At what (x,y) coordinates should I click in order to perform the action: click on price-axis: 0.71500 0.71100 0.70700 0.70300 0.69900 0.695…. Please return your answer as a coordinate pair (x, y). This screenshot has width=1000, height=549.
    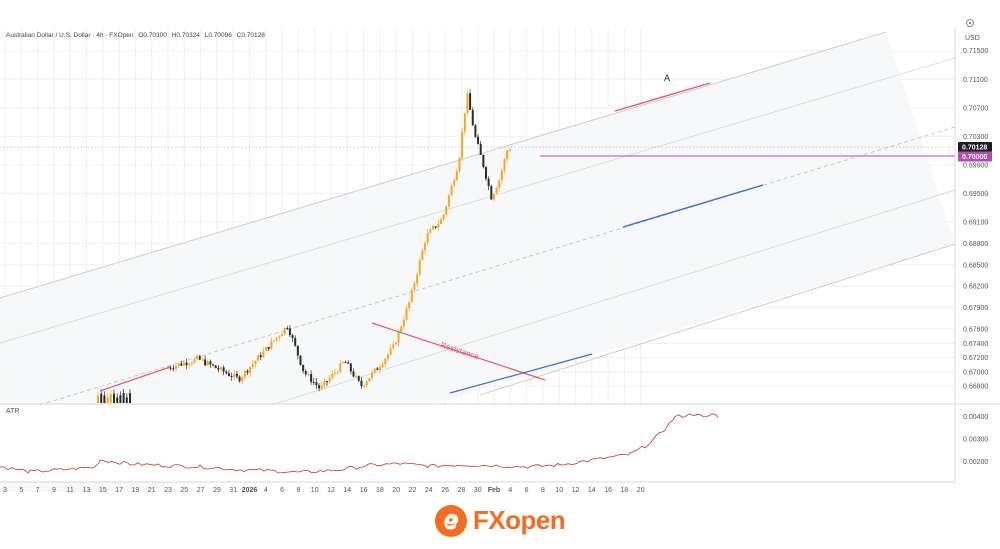
    Looking at the image, I should click on (975, 219).